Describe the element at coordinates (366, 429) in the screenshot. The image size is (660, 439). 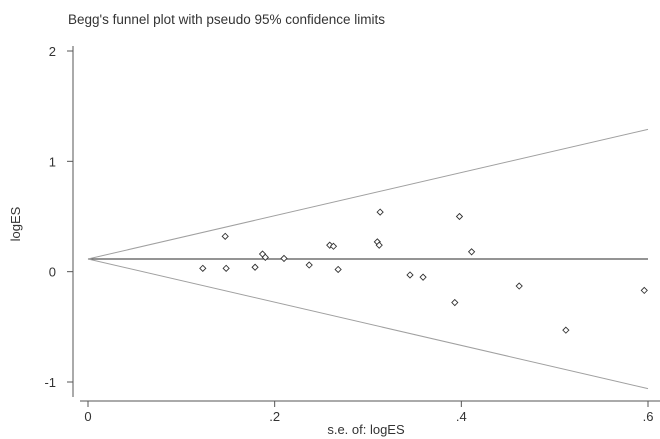
I see `x-axis-label: s.e. of: logES` at that location.